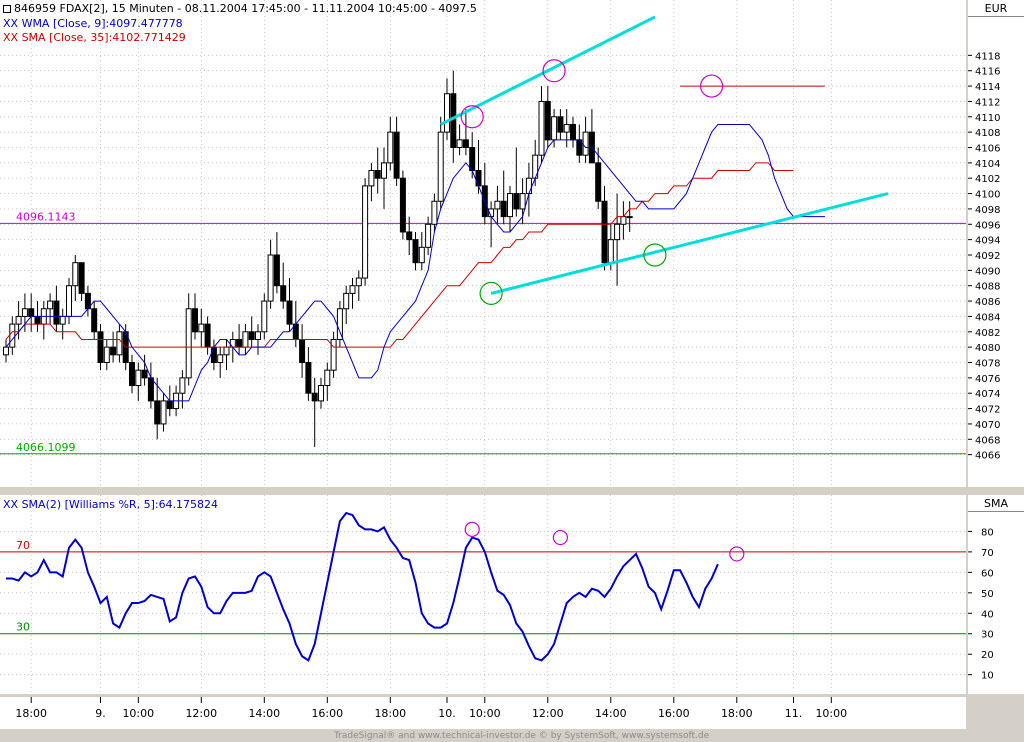  What do you see at coordinates (996, 594) in the screenshot?
I see `indicator-axis: SMA 10 20 30 40 50 60 70 80` at bounding box center [996, 594].